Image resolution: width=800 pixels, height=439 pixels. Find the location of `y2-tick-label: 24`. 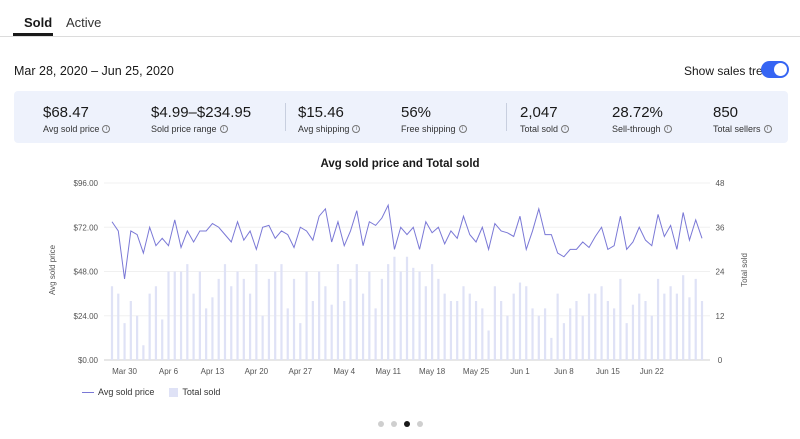

y2-tick-label: 24 is located at coordinates (720, 272).